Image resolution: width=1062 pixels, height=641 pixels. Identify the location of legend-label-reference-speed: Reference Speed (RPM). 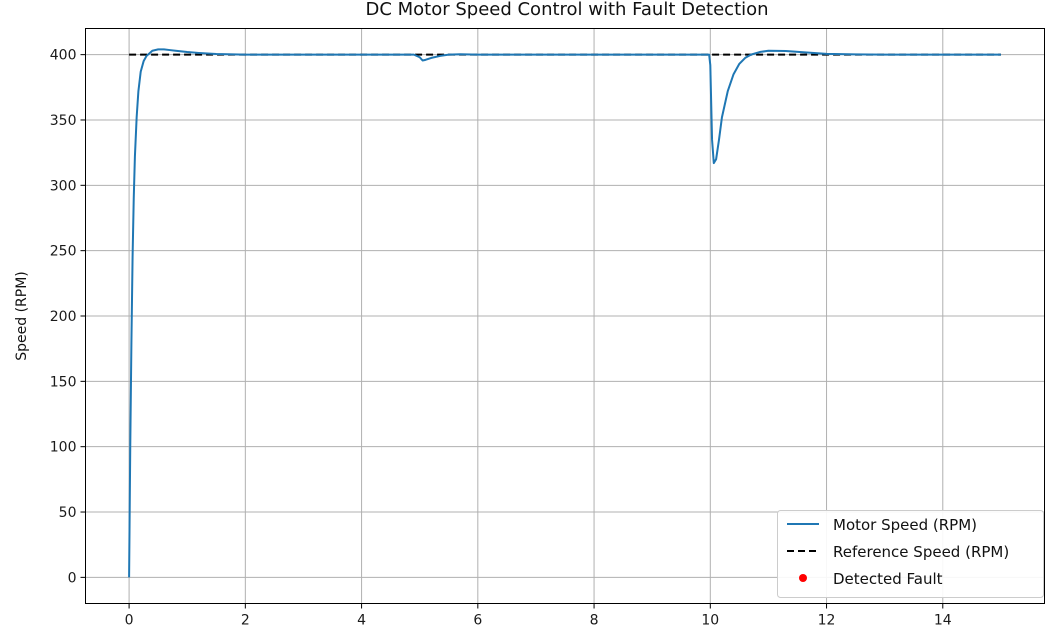
(921, 552).